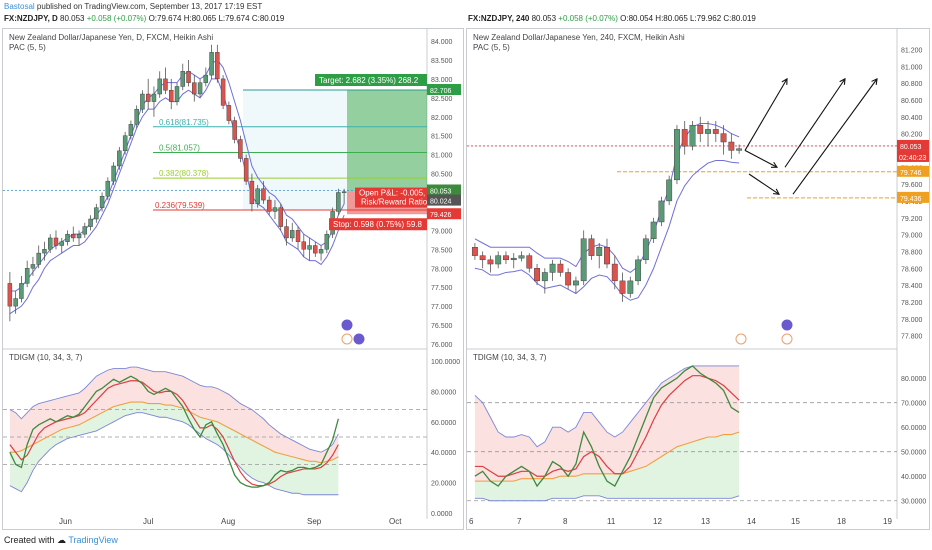  I want to click on last-price-badge-bg, so click(444, 190).